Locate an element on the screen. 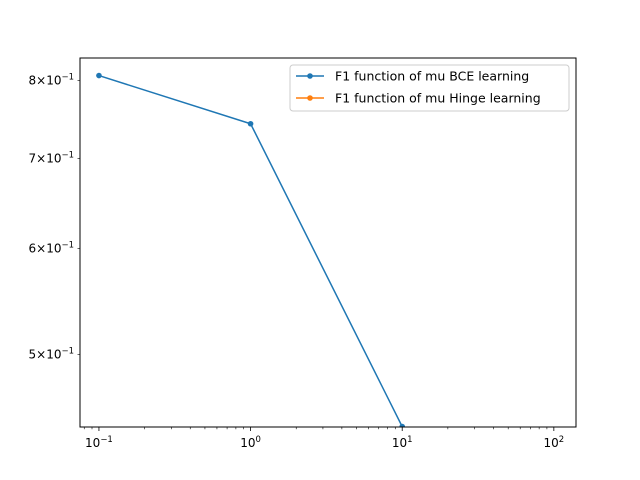 This screenshot has width=640, height=480. x-tick-label: 10² is located at coordinates (553, 442).